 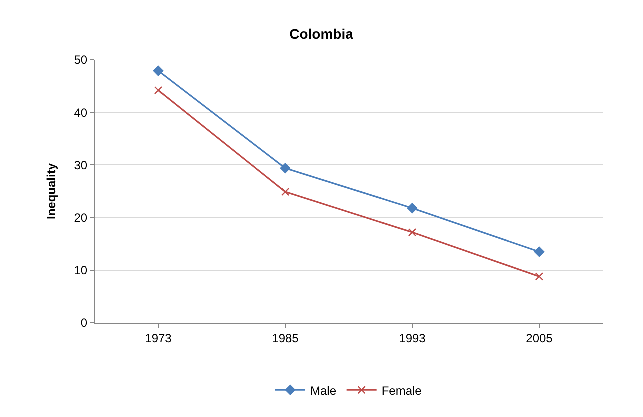 What do you see at coordinates (322, 34) in the screenshot?
I see `chart-title: Colombia` at bounding box center [322, 34].